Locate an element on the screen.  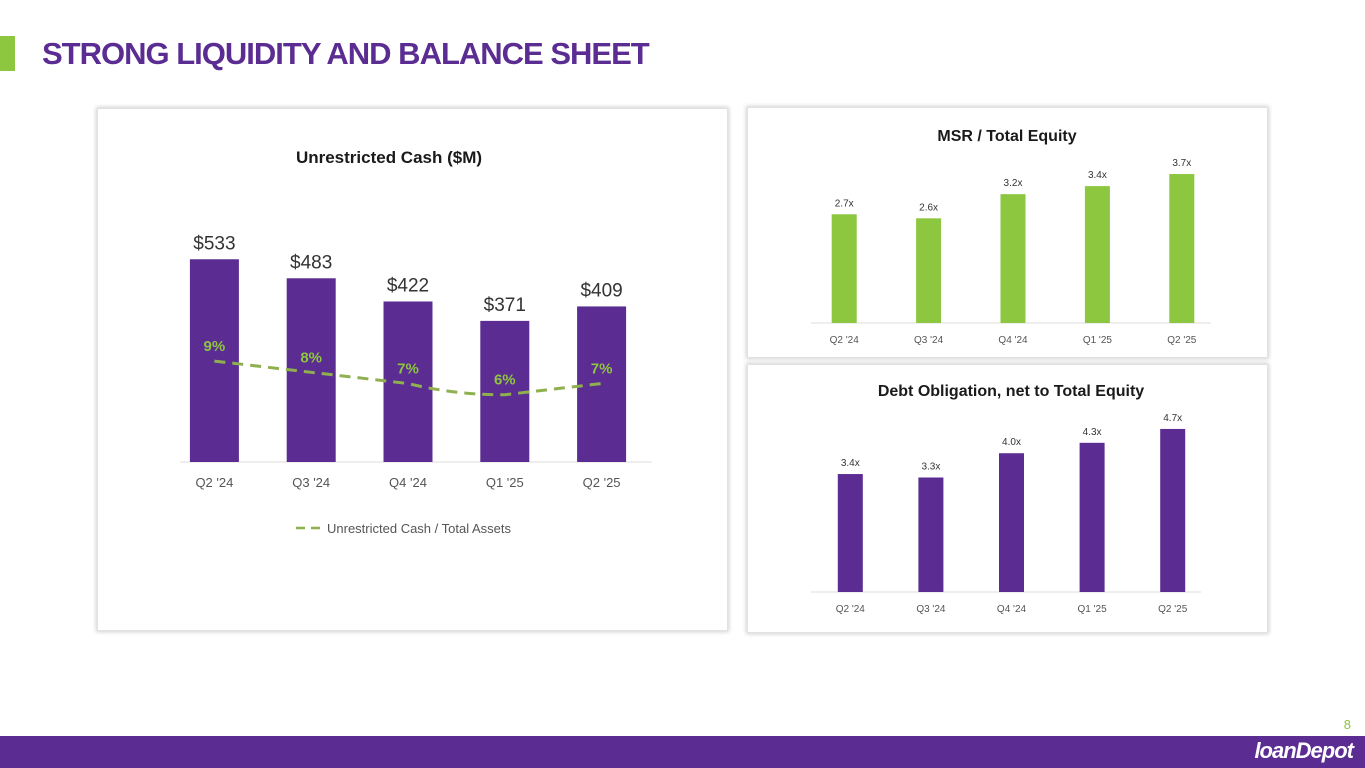
ratio-label: 6% is located at coordinates (505, 380).